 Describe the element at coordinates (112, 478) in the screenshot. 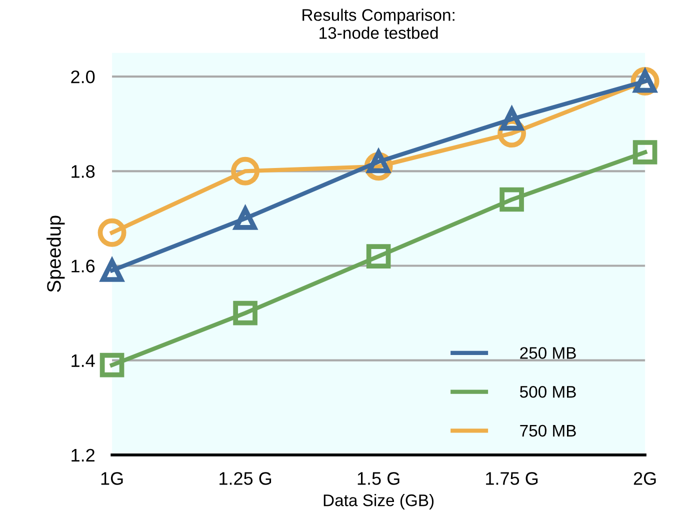

I see `x-tick-label: 1G` at that location.